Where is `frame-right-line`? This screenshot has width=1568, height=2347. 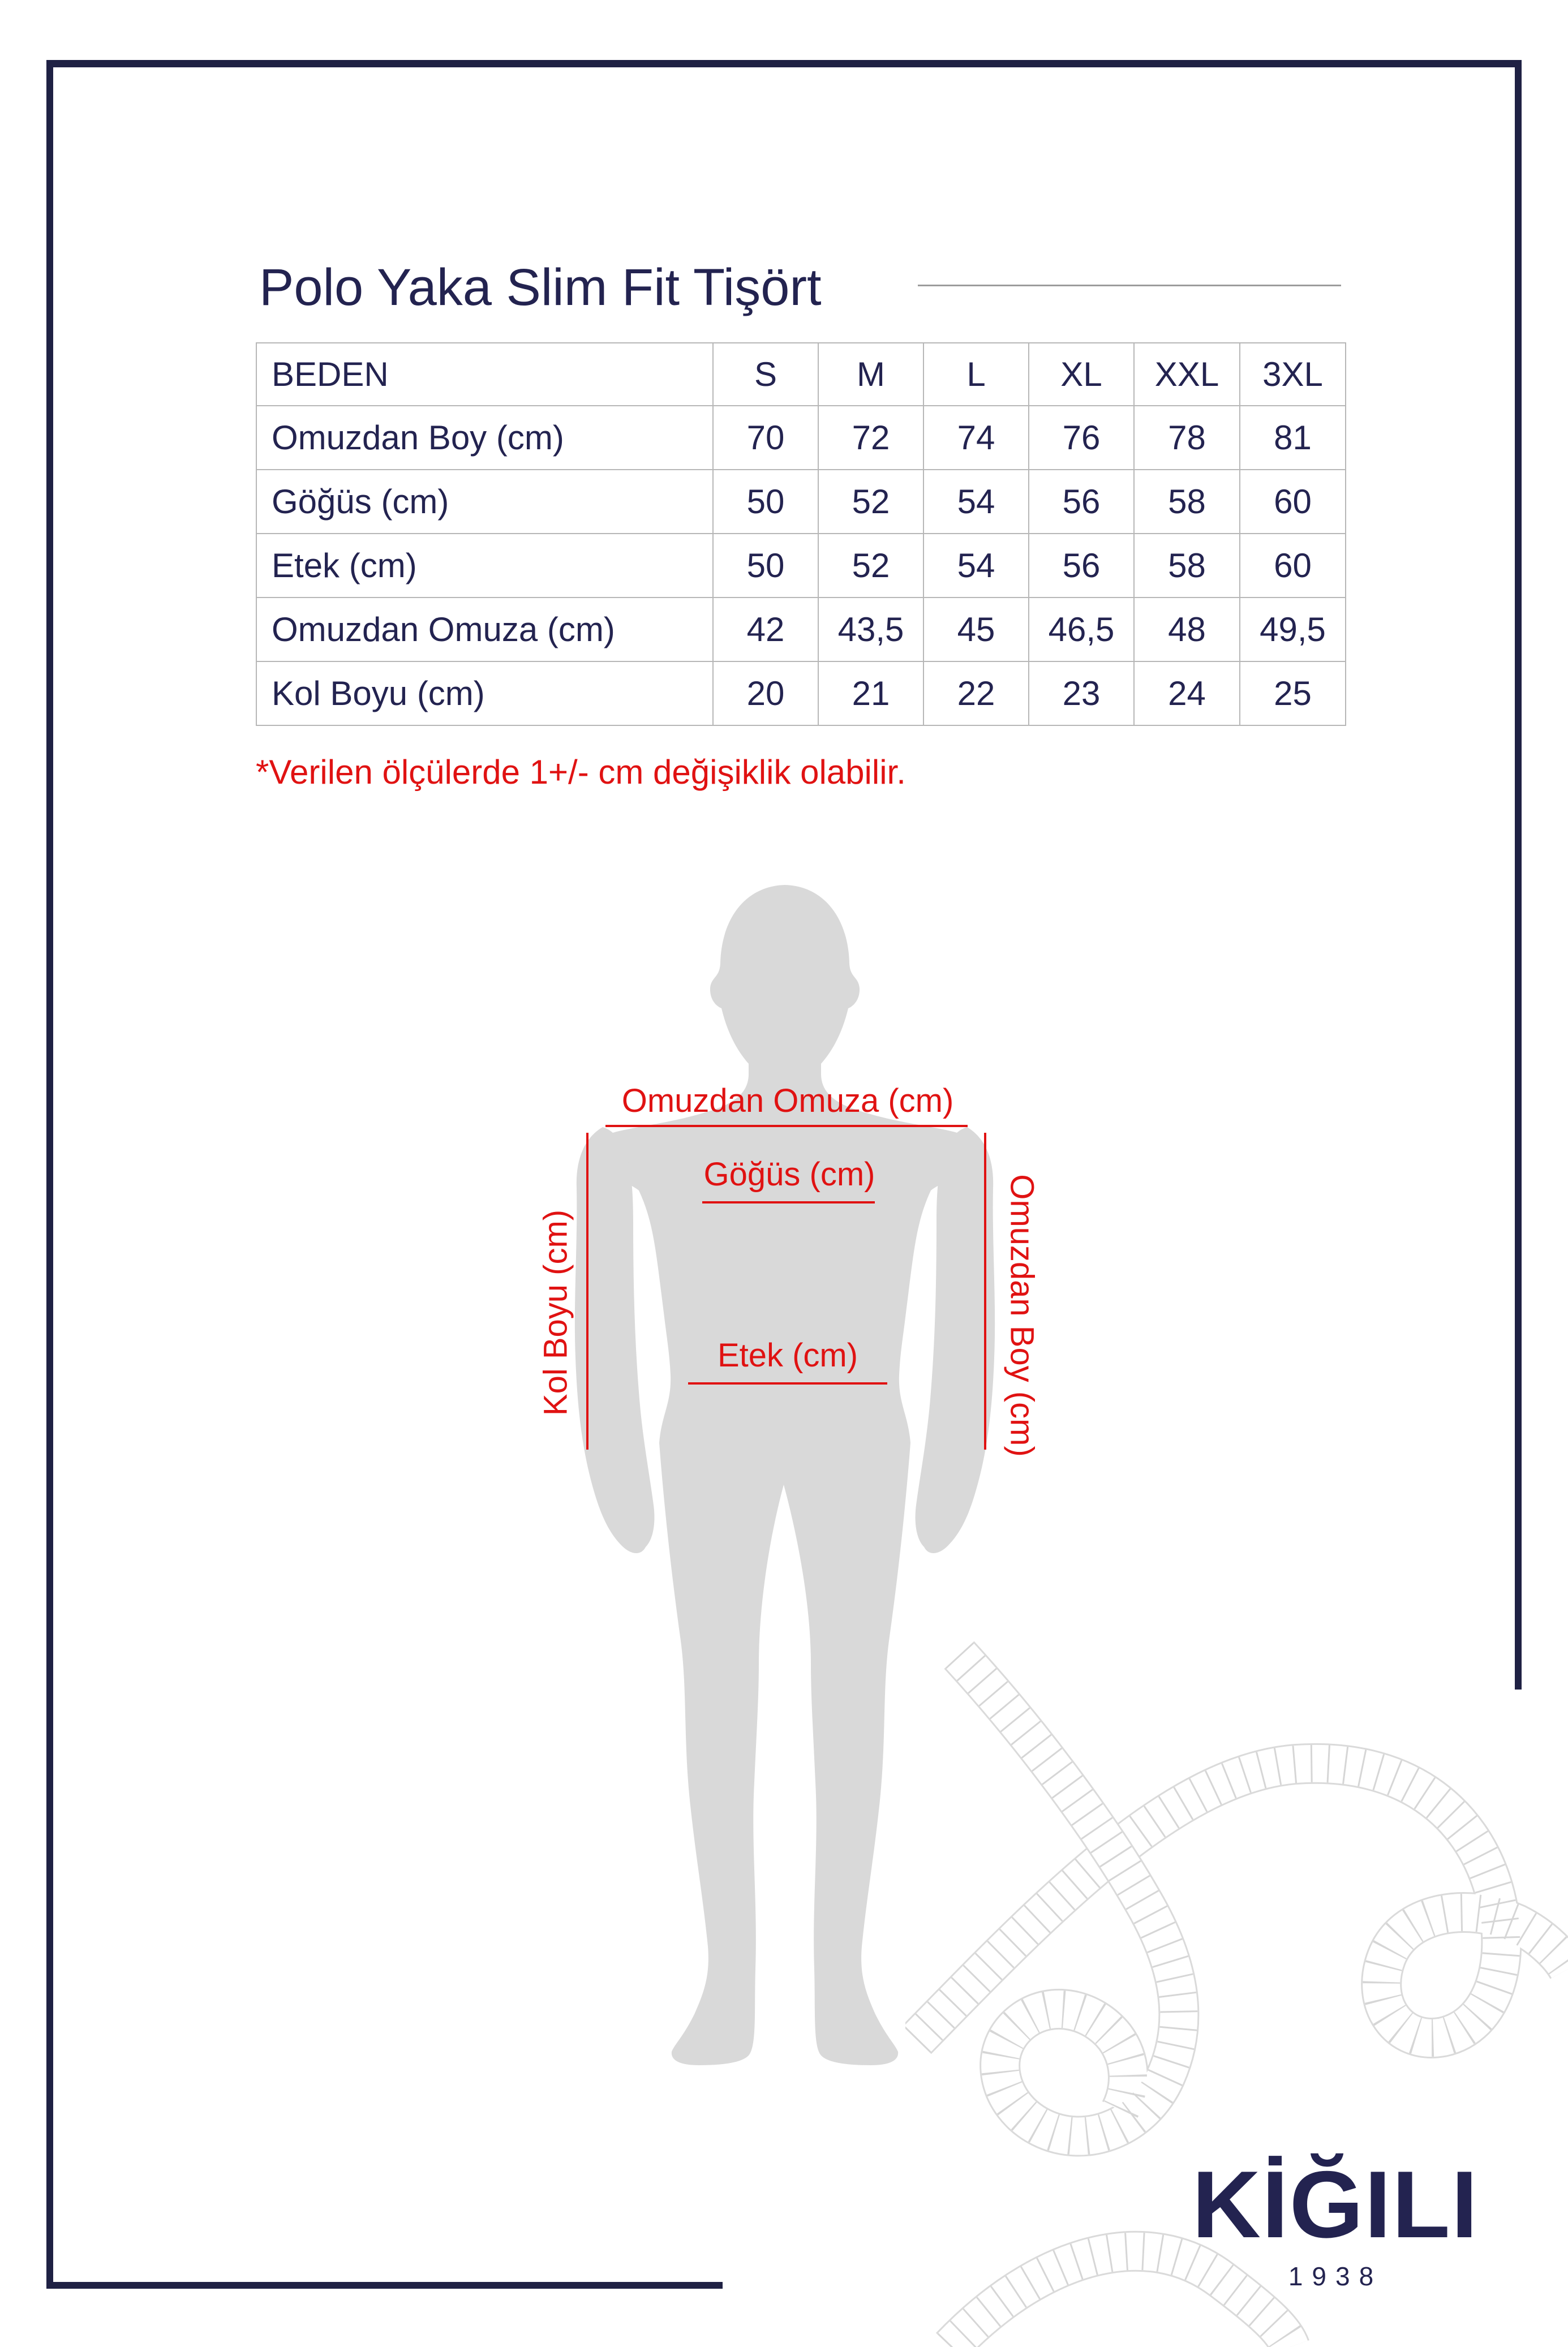 frame-right-line is located at coordinates (1518, 875).